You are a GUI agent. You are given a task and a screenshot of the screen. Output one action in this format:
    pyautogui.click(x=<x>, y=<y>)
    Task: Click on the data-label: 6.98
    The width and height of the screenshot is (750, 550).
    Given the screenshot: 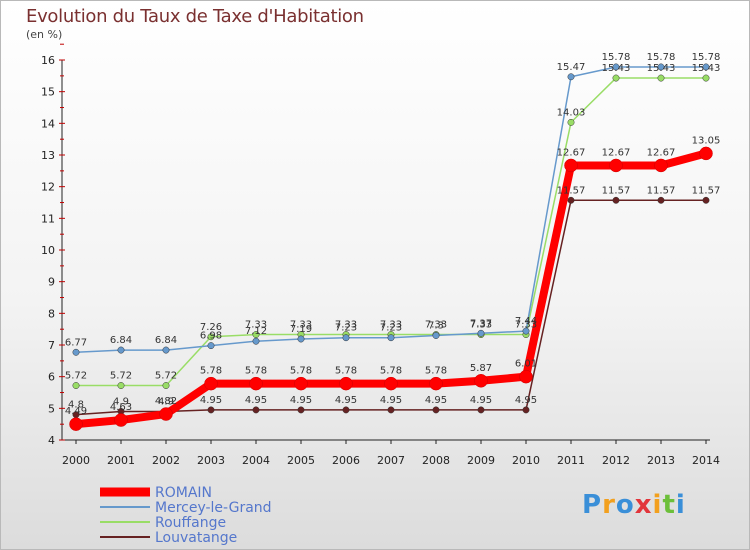 What is the action you would take?
    pyautogui.click(x=211, y=336)
    